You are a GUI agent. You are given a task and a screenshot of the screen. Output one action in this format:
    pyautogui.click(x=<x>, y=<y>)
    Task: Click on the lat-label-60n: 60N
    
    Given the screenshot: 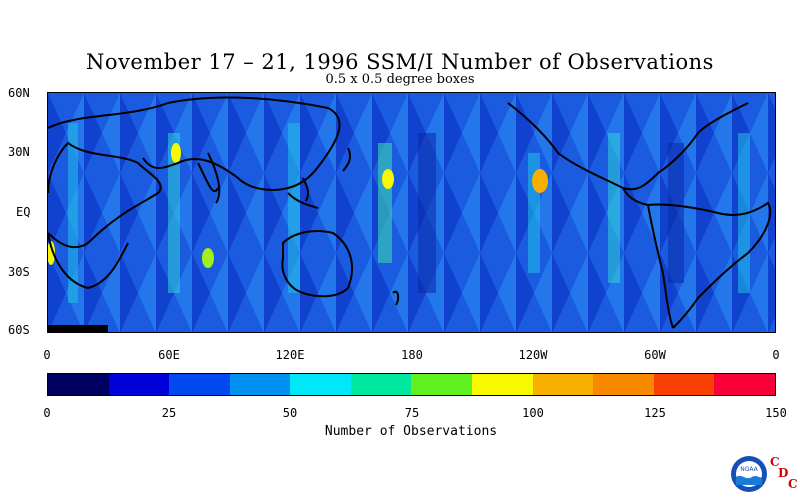 What is the action you would take?
    pyautogui.click(x=19, y=93)
    